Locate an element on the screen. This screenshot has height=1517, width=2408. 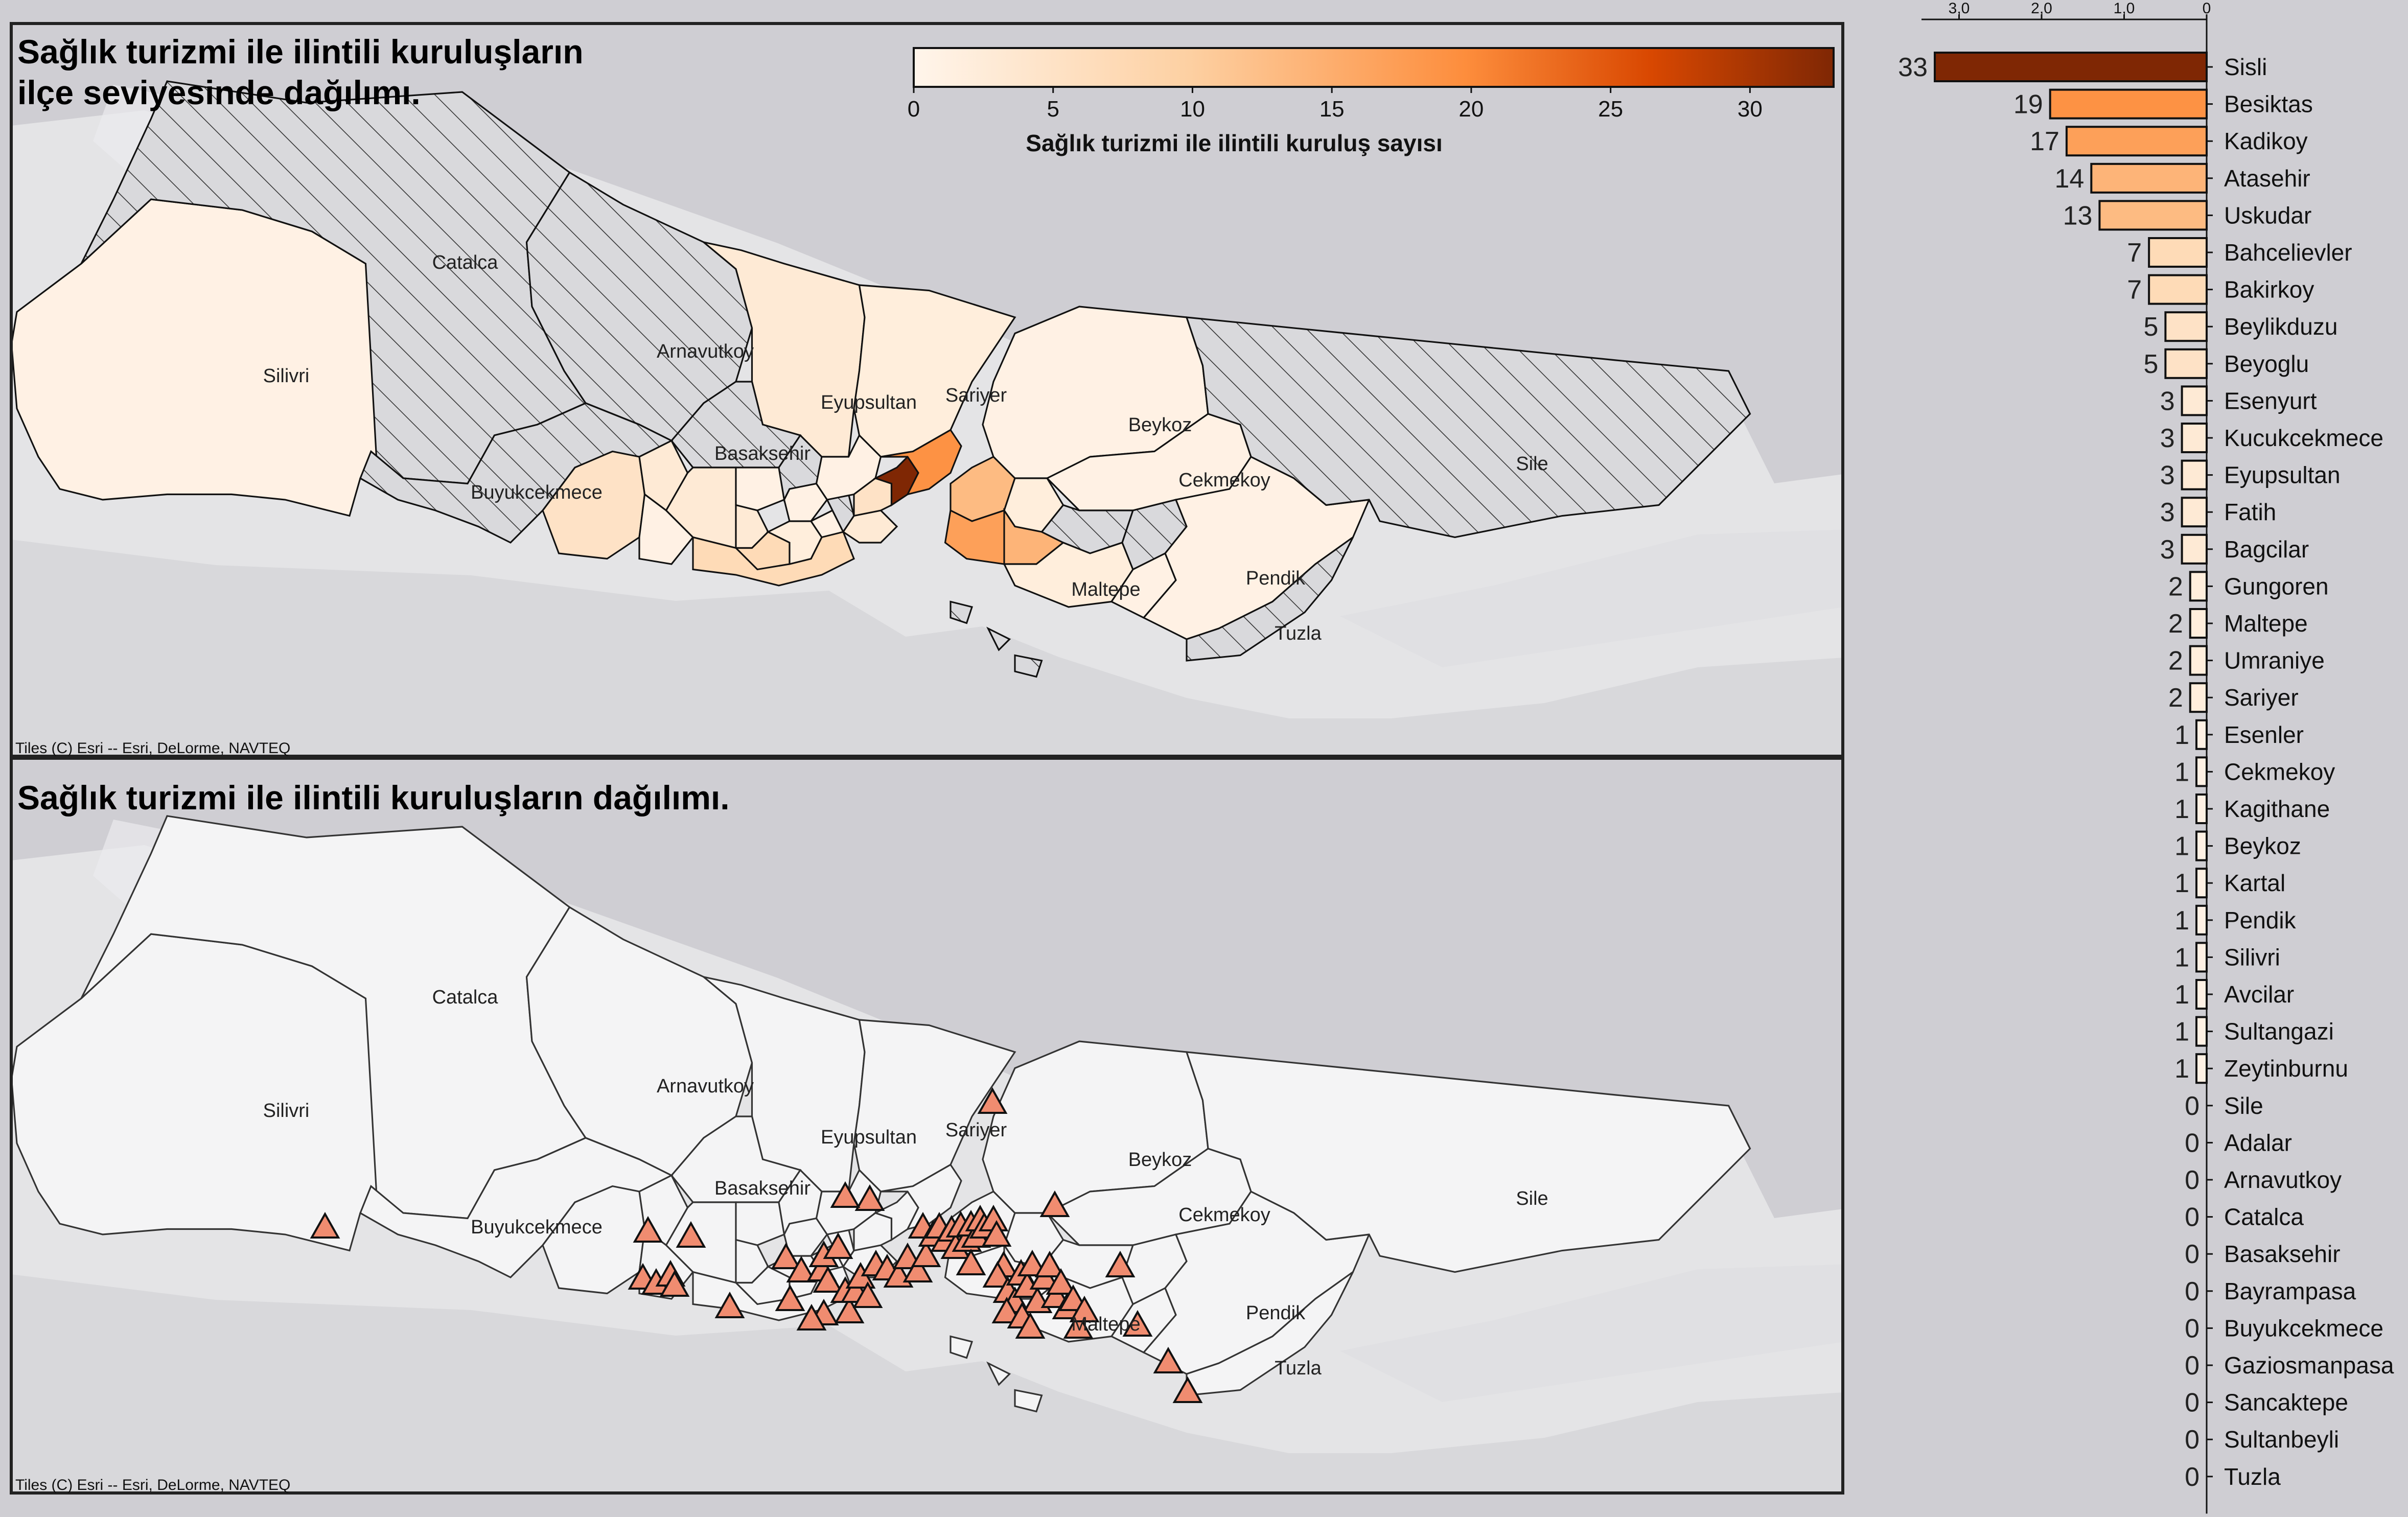
bar-category-label: Sile is located at coordinates (2244, 1105).